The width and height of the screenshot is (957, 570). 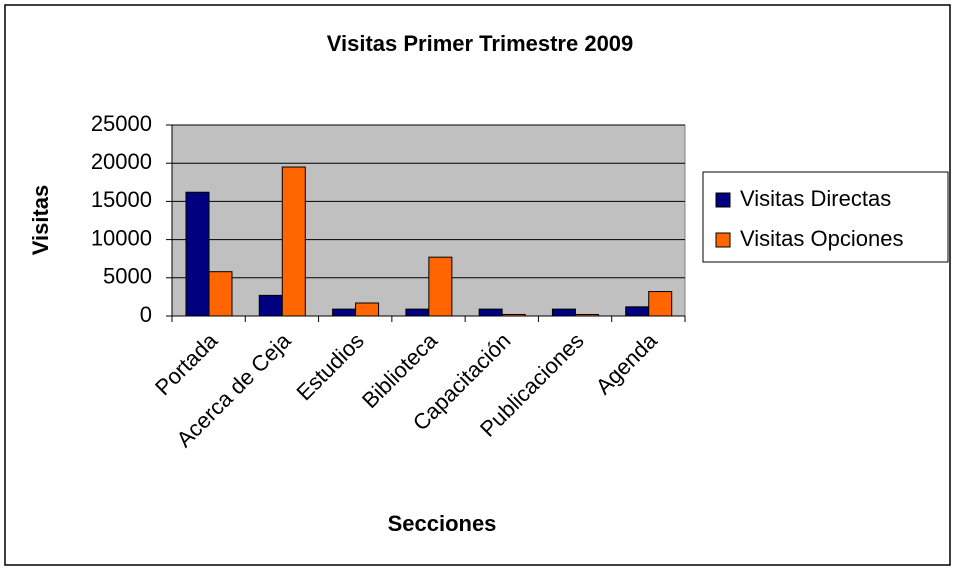 What do you see at coordinates (121, 123) in the screenshot?
I see `y-tick-label: 25000` at bounding box center [121, 123].